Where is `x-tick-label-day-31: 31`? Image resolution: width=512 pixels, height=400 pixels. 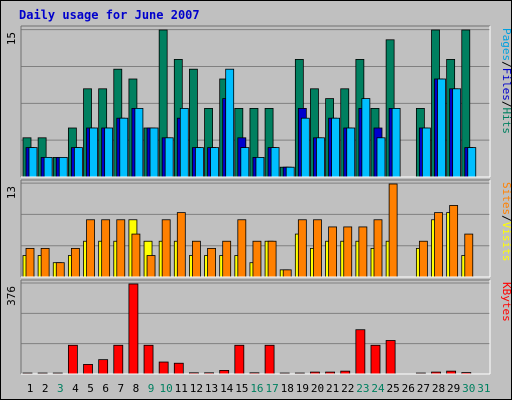 x-tick-label-day-31: 31 is located at coordinates (483, 388).